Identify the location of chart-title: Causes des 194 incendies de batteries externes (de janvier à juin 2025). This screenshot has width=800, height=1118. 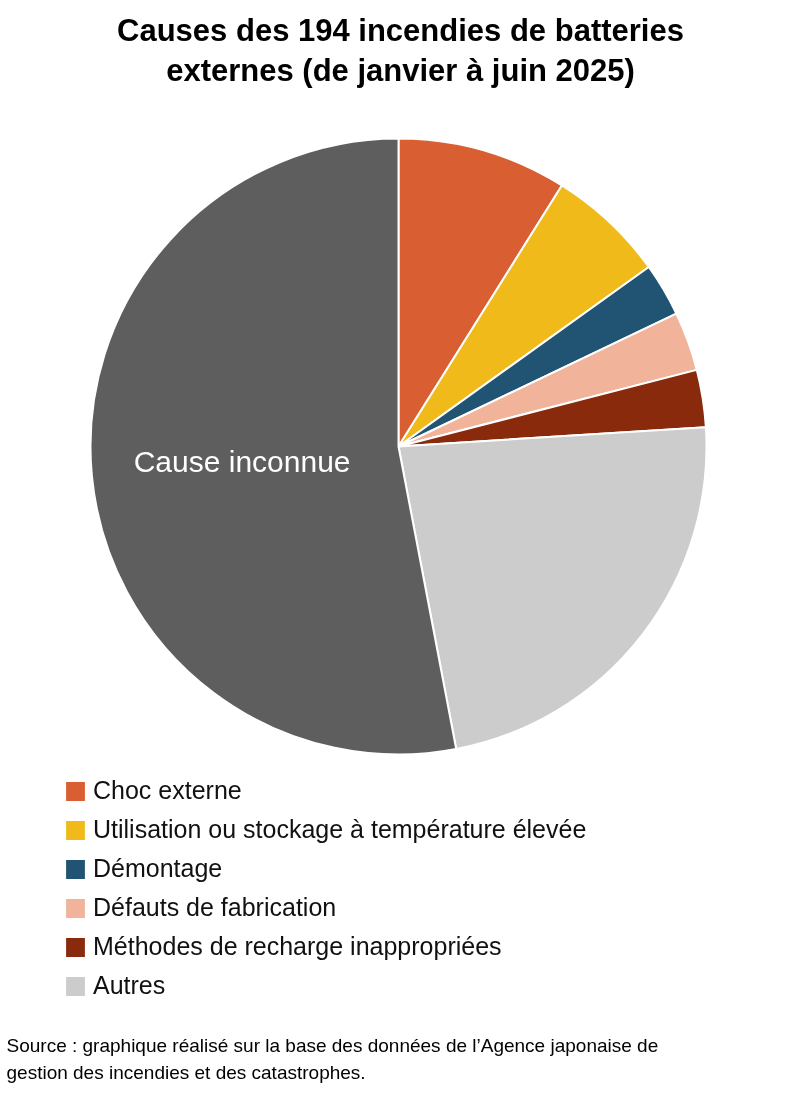
(400, 50).